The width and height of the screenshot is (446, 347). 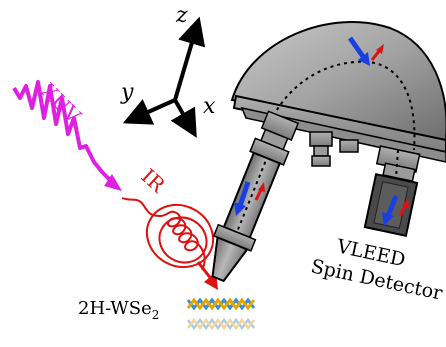 I want to click on y-axis-label: y, so click(x=127, y=92).